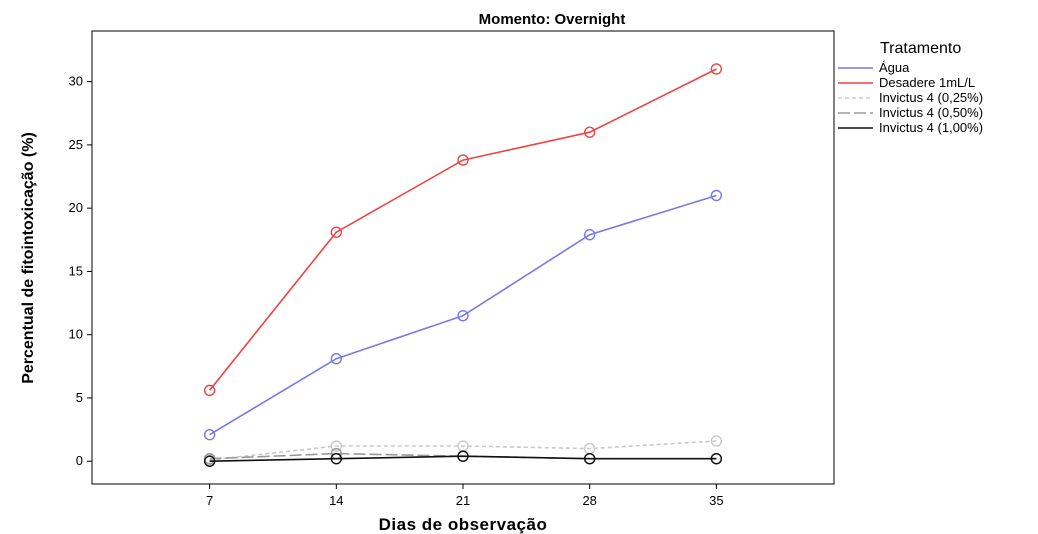 The image size is (1038, 534). What do you see at coordinates (927, 82) in the screenshot?
I see `legend-entry: Desadere 1mL/L` at bounding box center [927, 82].